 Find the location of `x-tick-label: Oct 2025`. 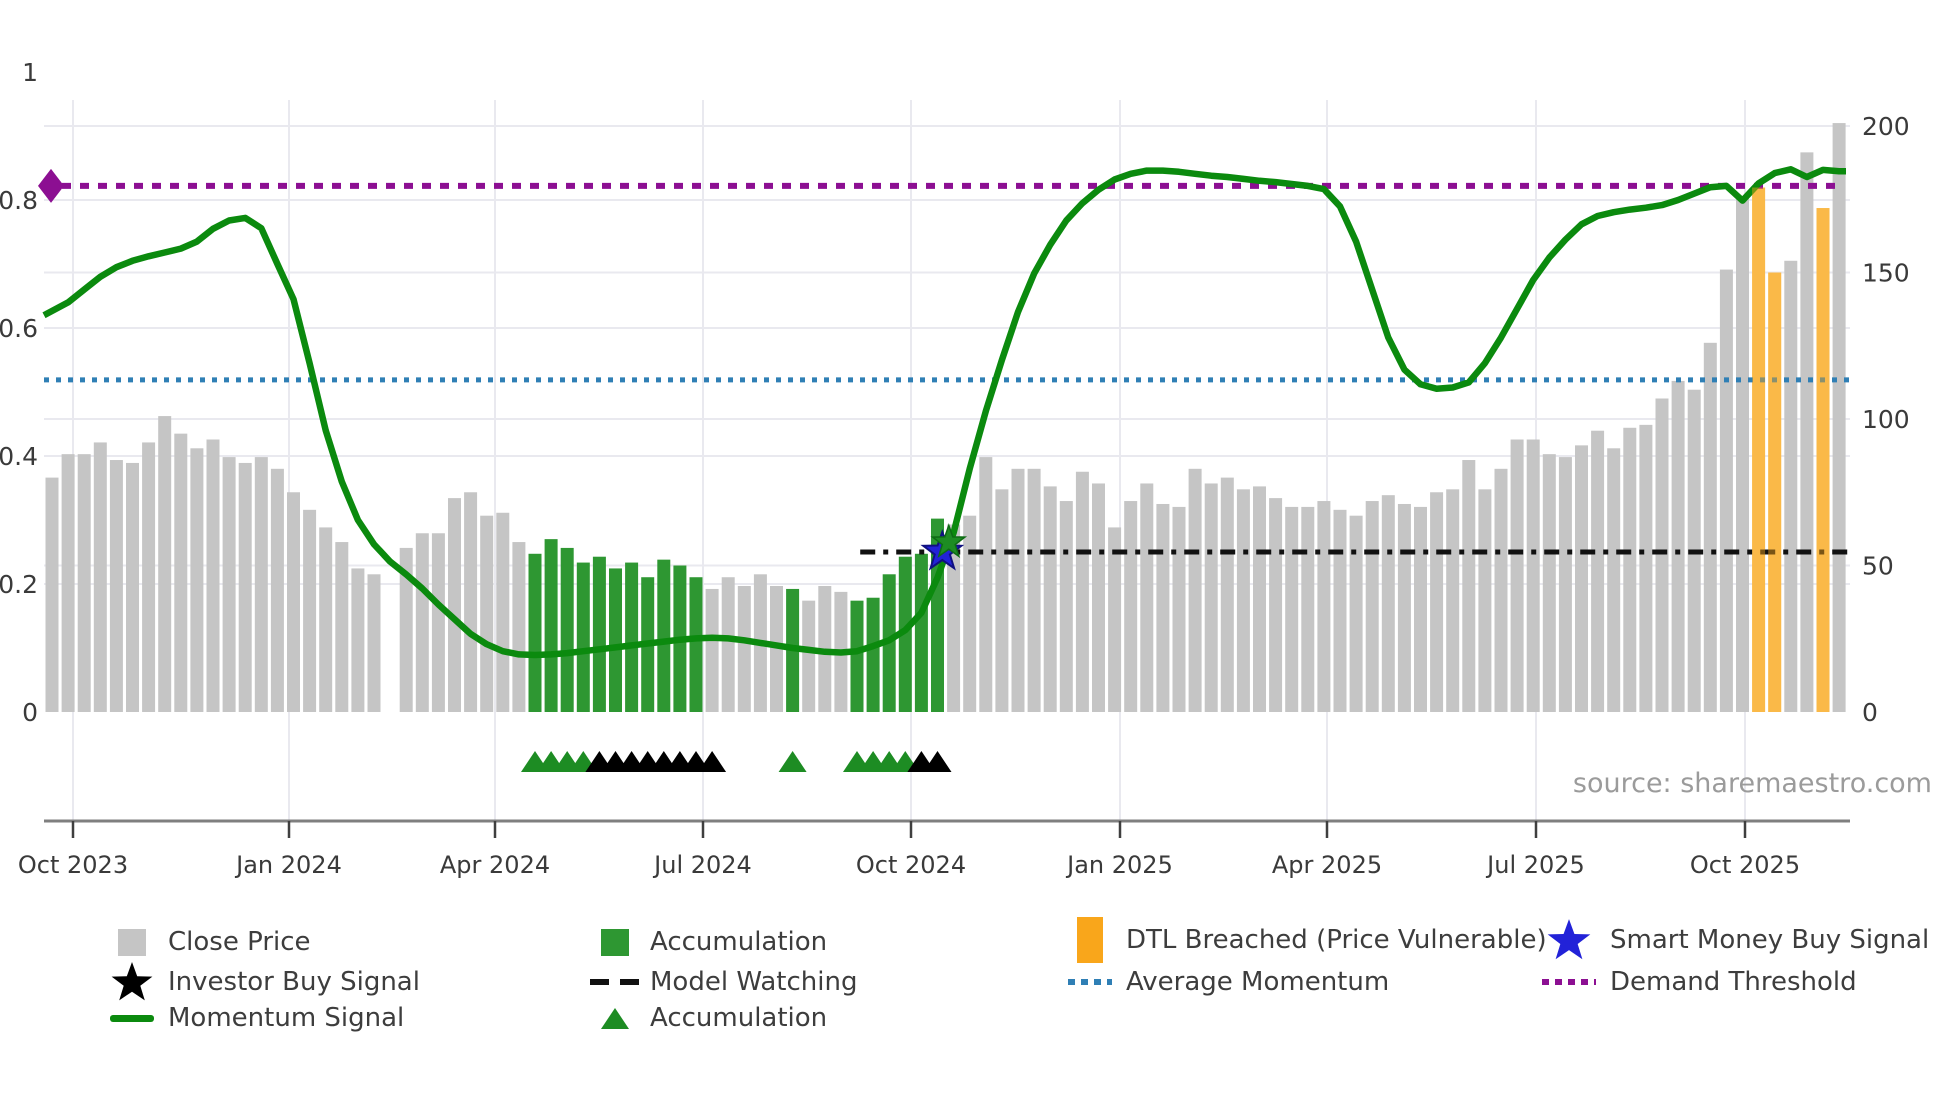

x-tick-label: Oct 2025 is located at coordinates (1745, 865).